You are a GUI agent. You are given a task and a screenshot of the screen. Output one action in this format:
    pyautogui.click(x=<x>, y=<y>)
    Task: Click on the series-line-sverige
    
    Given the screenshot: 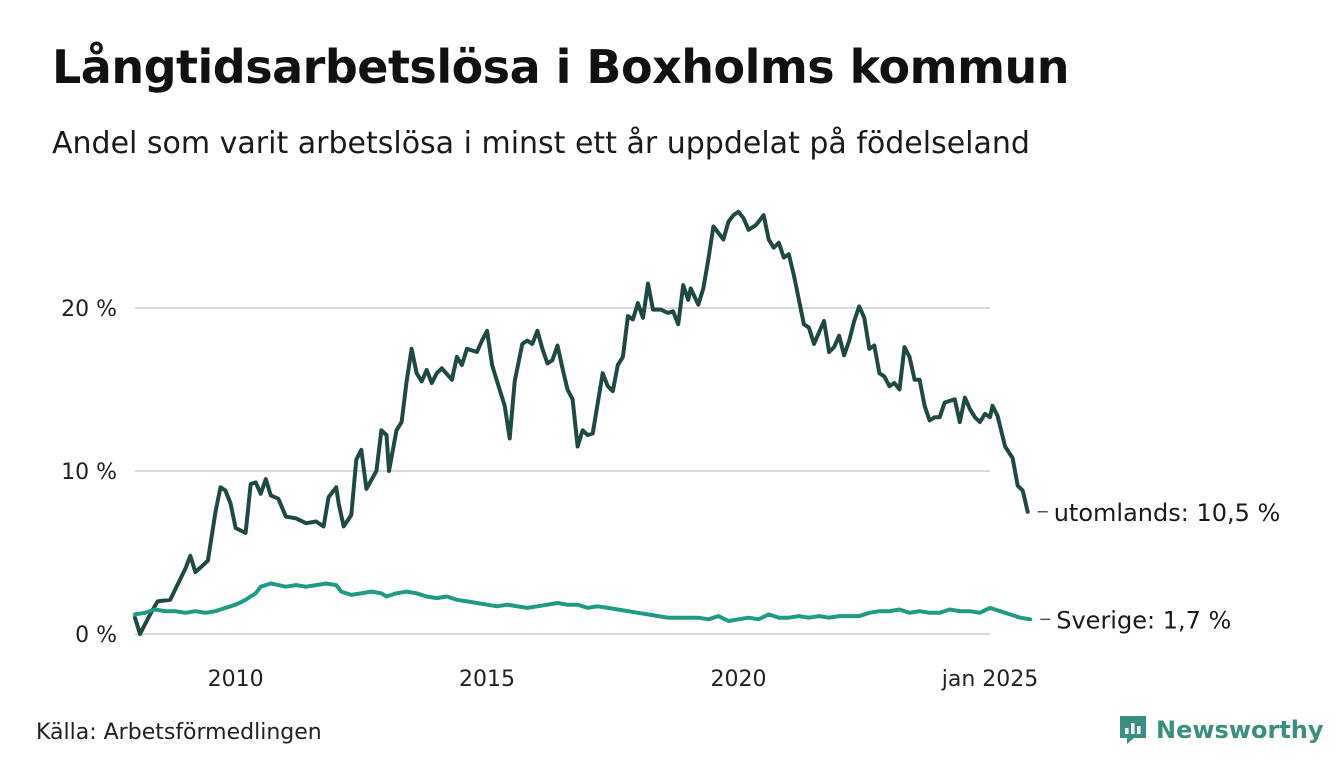 What is the action you would take?
    pyautogui.click(x=583, y=602)
    